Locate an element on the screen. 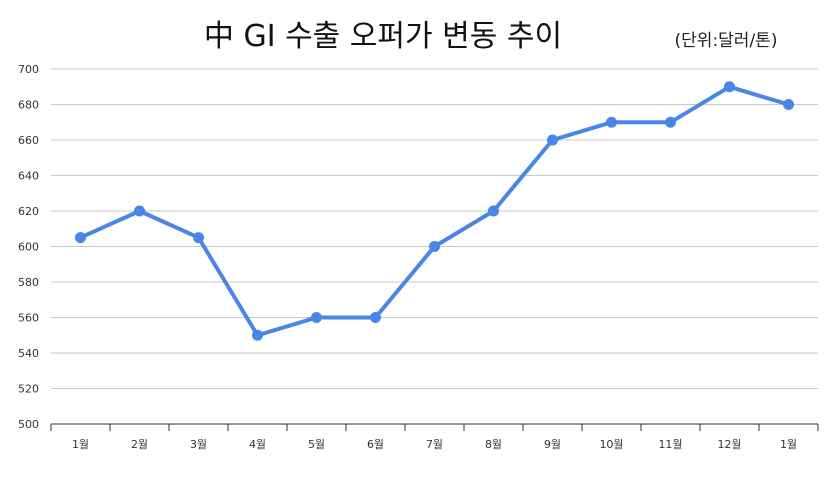  x-tick-label: 9월 is located at coordinates (552, 444).